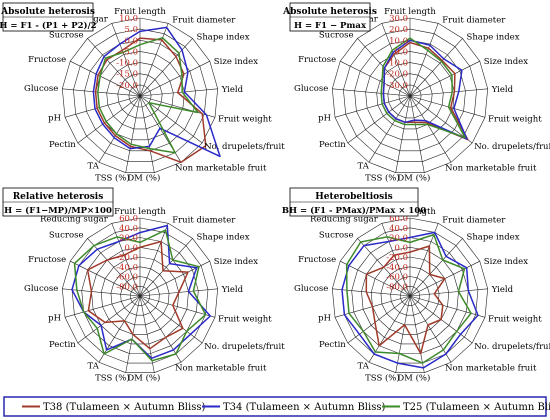  I want to click on tick-label: 10.0, so click(398, 41).